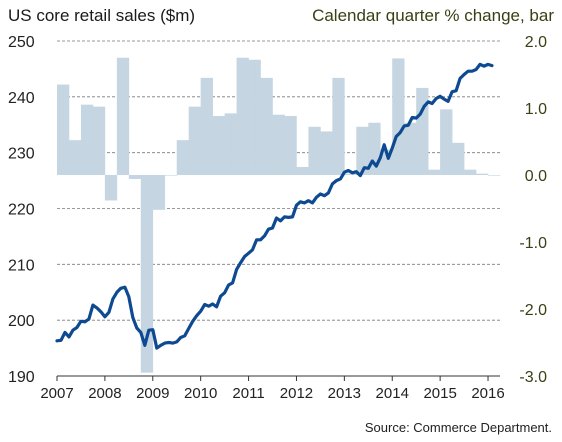  Describe the element at coordinates (56, 393) in the screenshot. I see `x-tick-label: 2007` at that location.